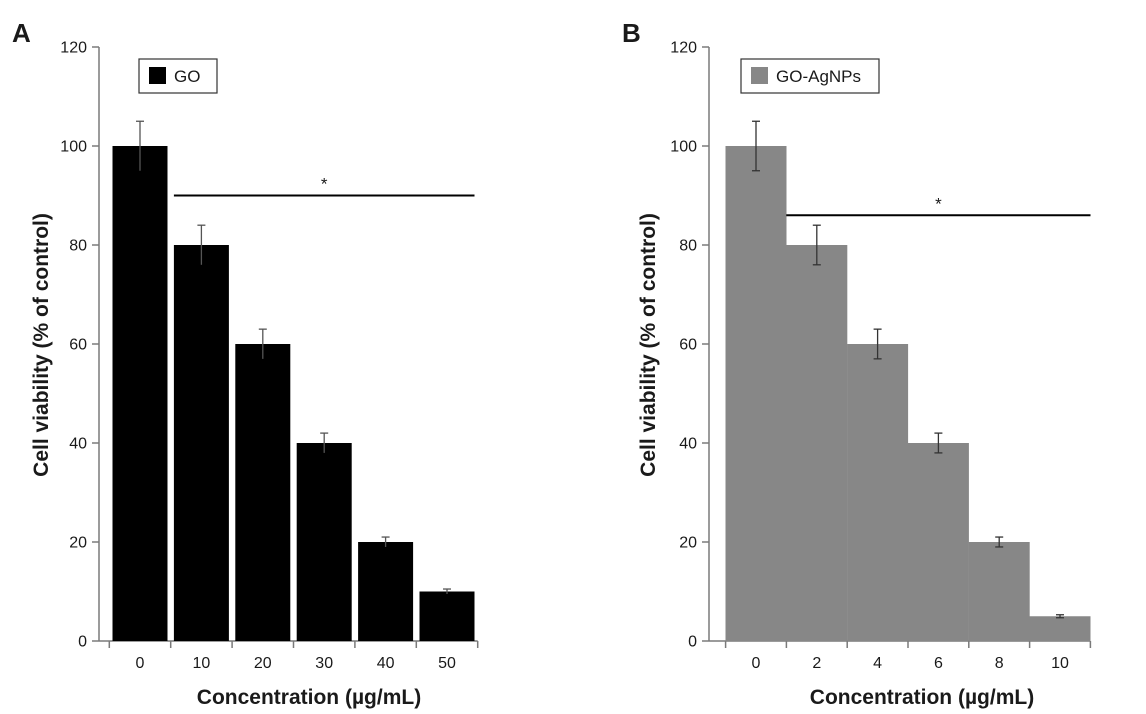  What do you see at coordinates (688, 444) in the screenshot?
I see `panel-b-y-tick-label: 40` at bounding box center [688, 444].